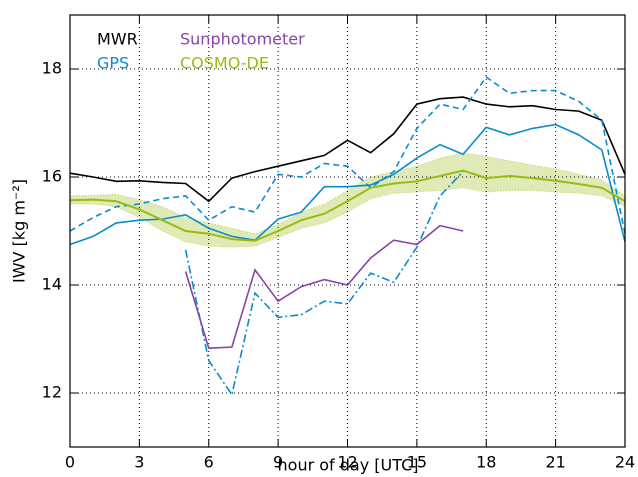 The width and height of the screenshot is (638, 477). Describe the element at coordinates (52, 284) in the screenshot. I see `y-tick-label: 14` at that location.